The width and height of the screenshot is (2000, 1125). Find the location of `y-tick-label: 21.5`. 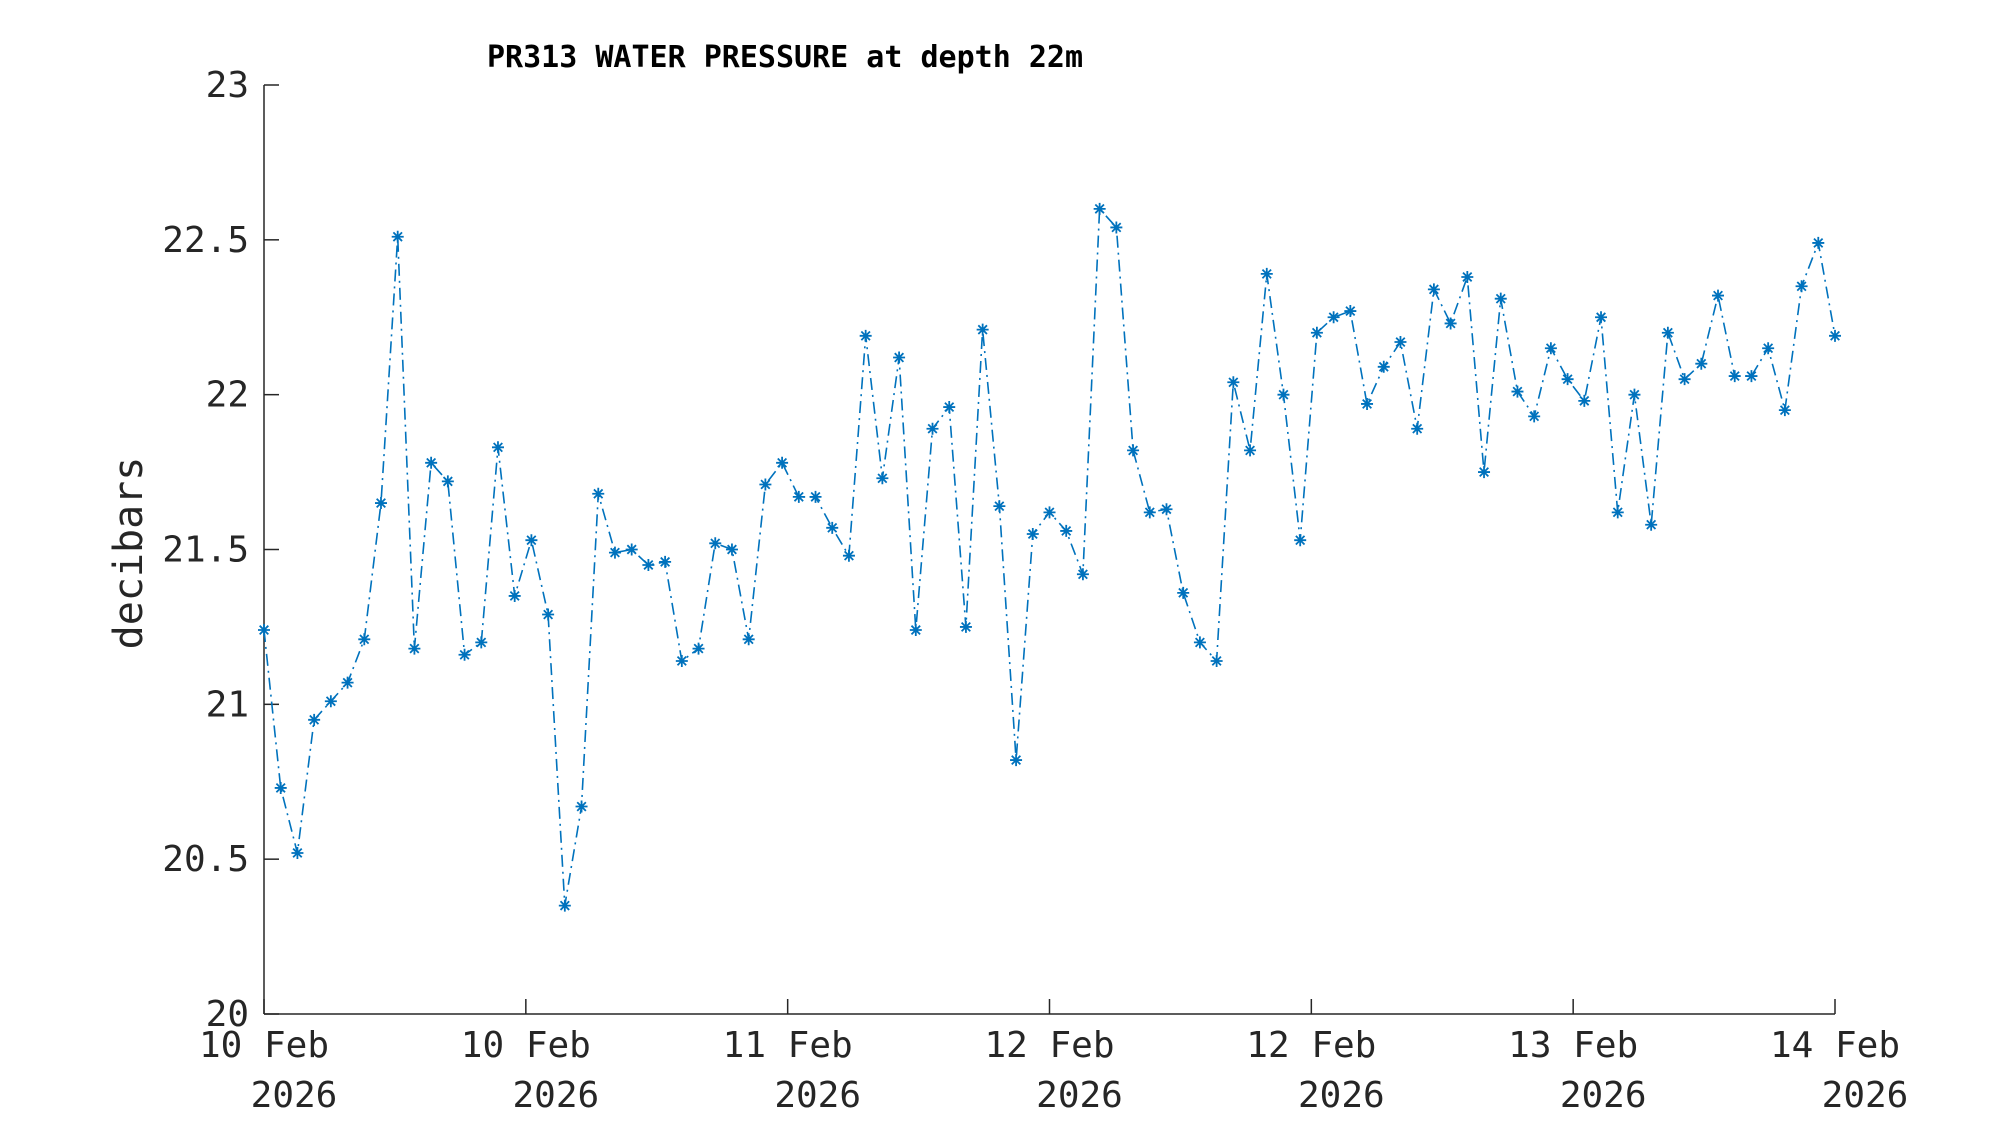

y-tick-label: 21.5 is located at coordinates (205, 550).